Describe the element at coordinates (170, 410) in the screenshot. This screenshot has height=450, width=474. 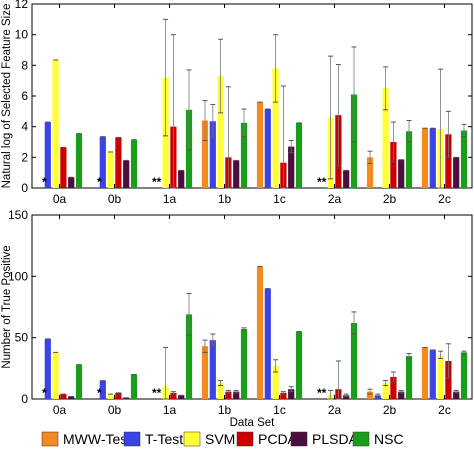
I see `x-category-label: 1a` at that location.